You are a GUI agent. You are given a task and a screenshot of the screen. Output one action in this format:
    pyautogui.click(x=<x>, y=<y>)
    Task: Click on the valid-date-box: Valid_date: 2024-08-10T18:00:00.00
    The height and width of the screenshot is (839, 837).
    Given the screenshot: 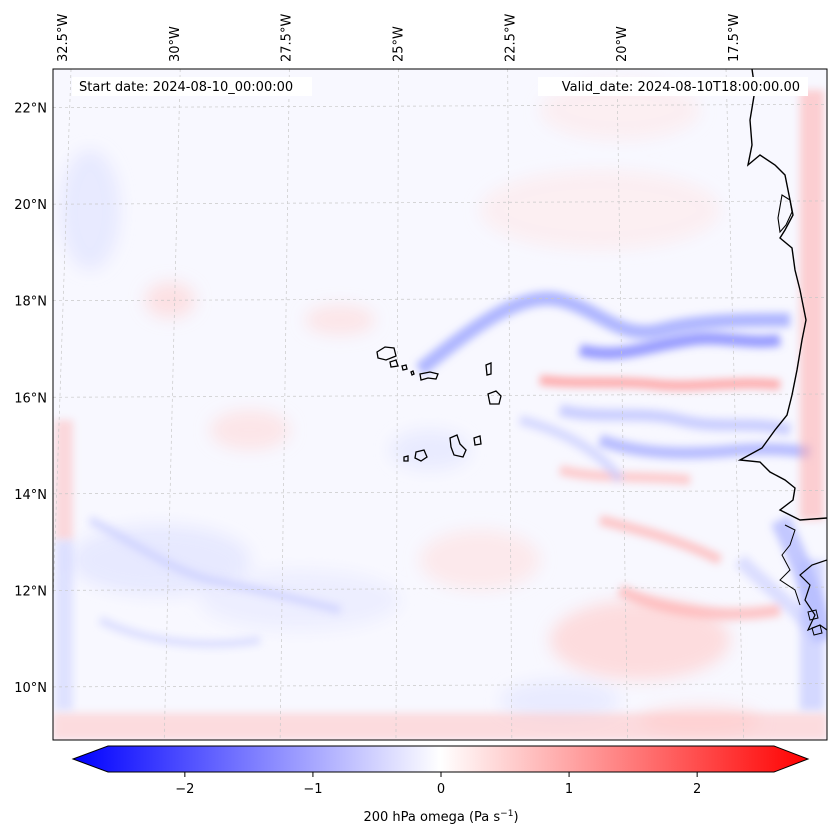 What is the action you would take?
    pyautogui.click(x=673, y=86)
    